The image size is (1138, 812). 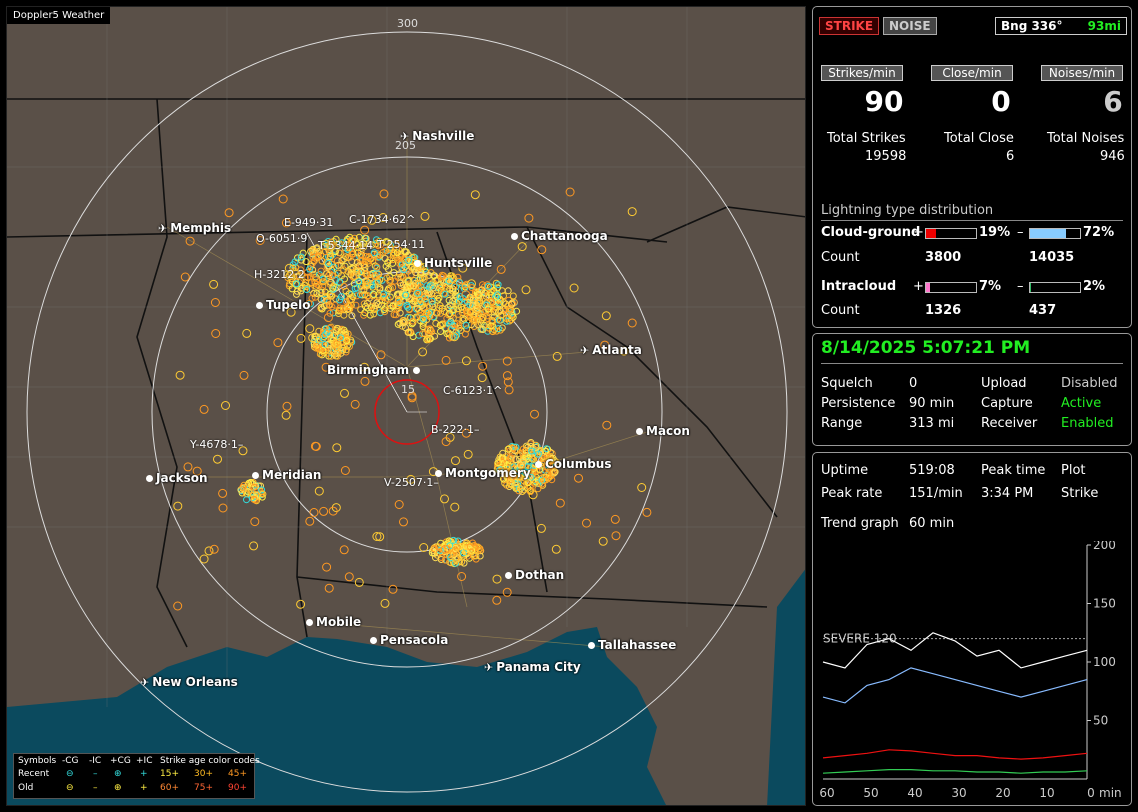 I want to click on legend-recent-label: Recent, so click(x=34, y=774).